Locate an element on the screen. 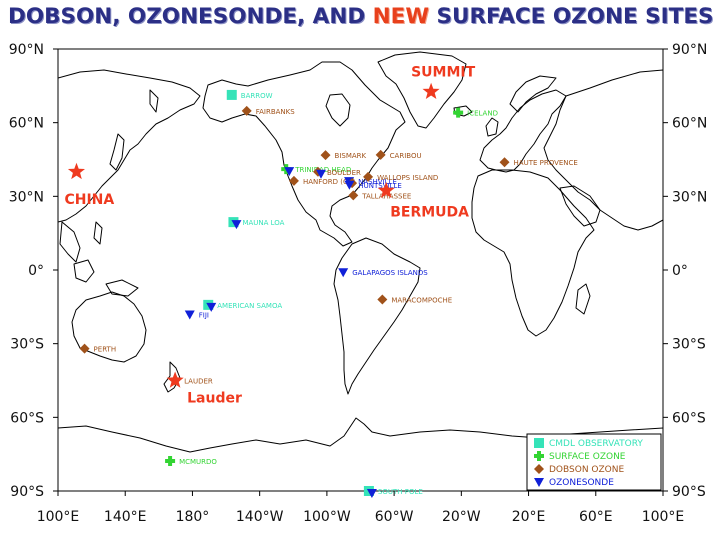 The width and height of the screenshot is (720, 540). legend-label: CMDL OBSERVATORY is located at coordinates (596, 444).